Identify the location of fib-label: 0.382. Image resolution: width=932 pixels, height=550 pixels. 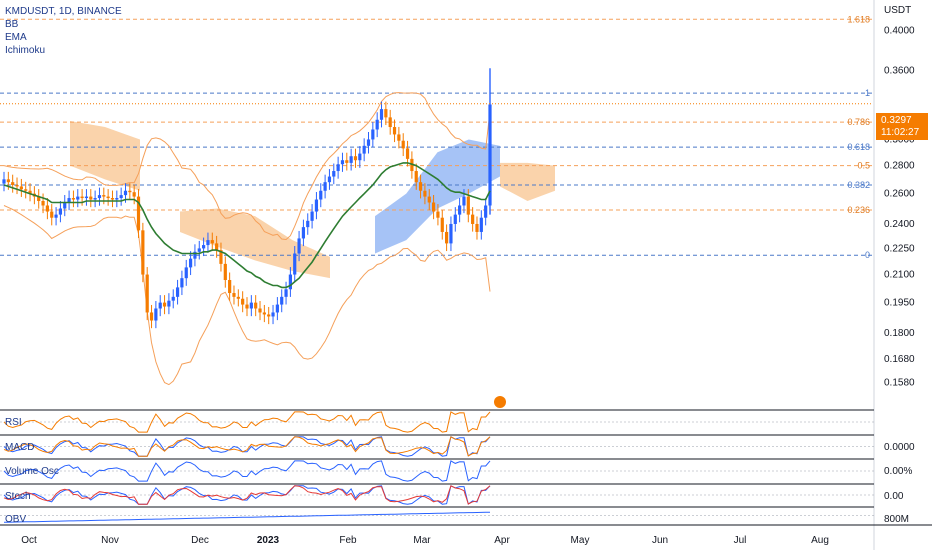
(858, 185).